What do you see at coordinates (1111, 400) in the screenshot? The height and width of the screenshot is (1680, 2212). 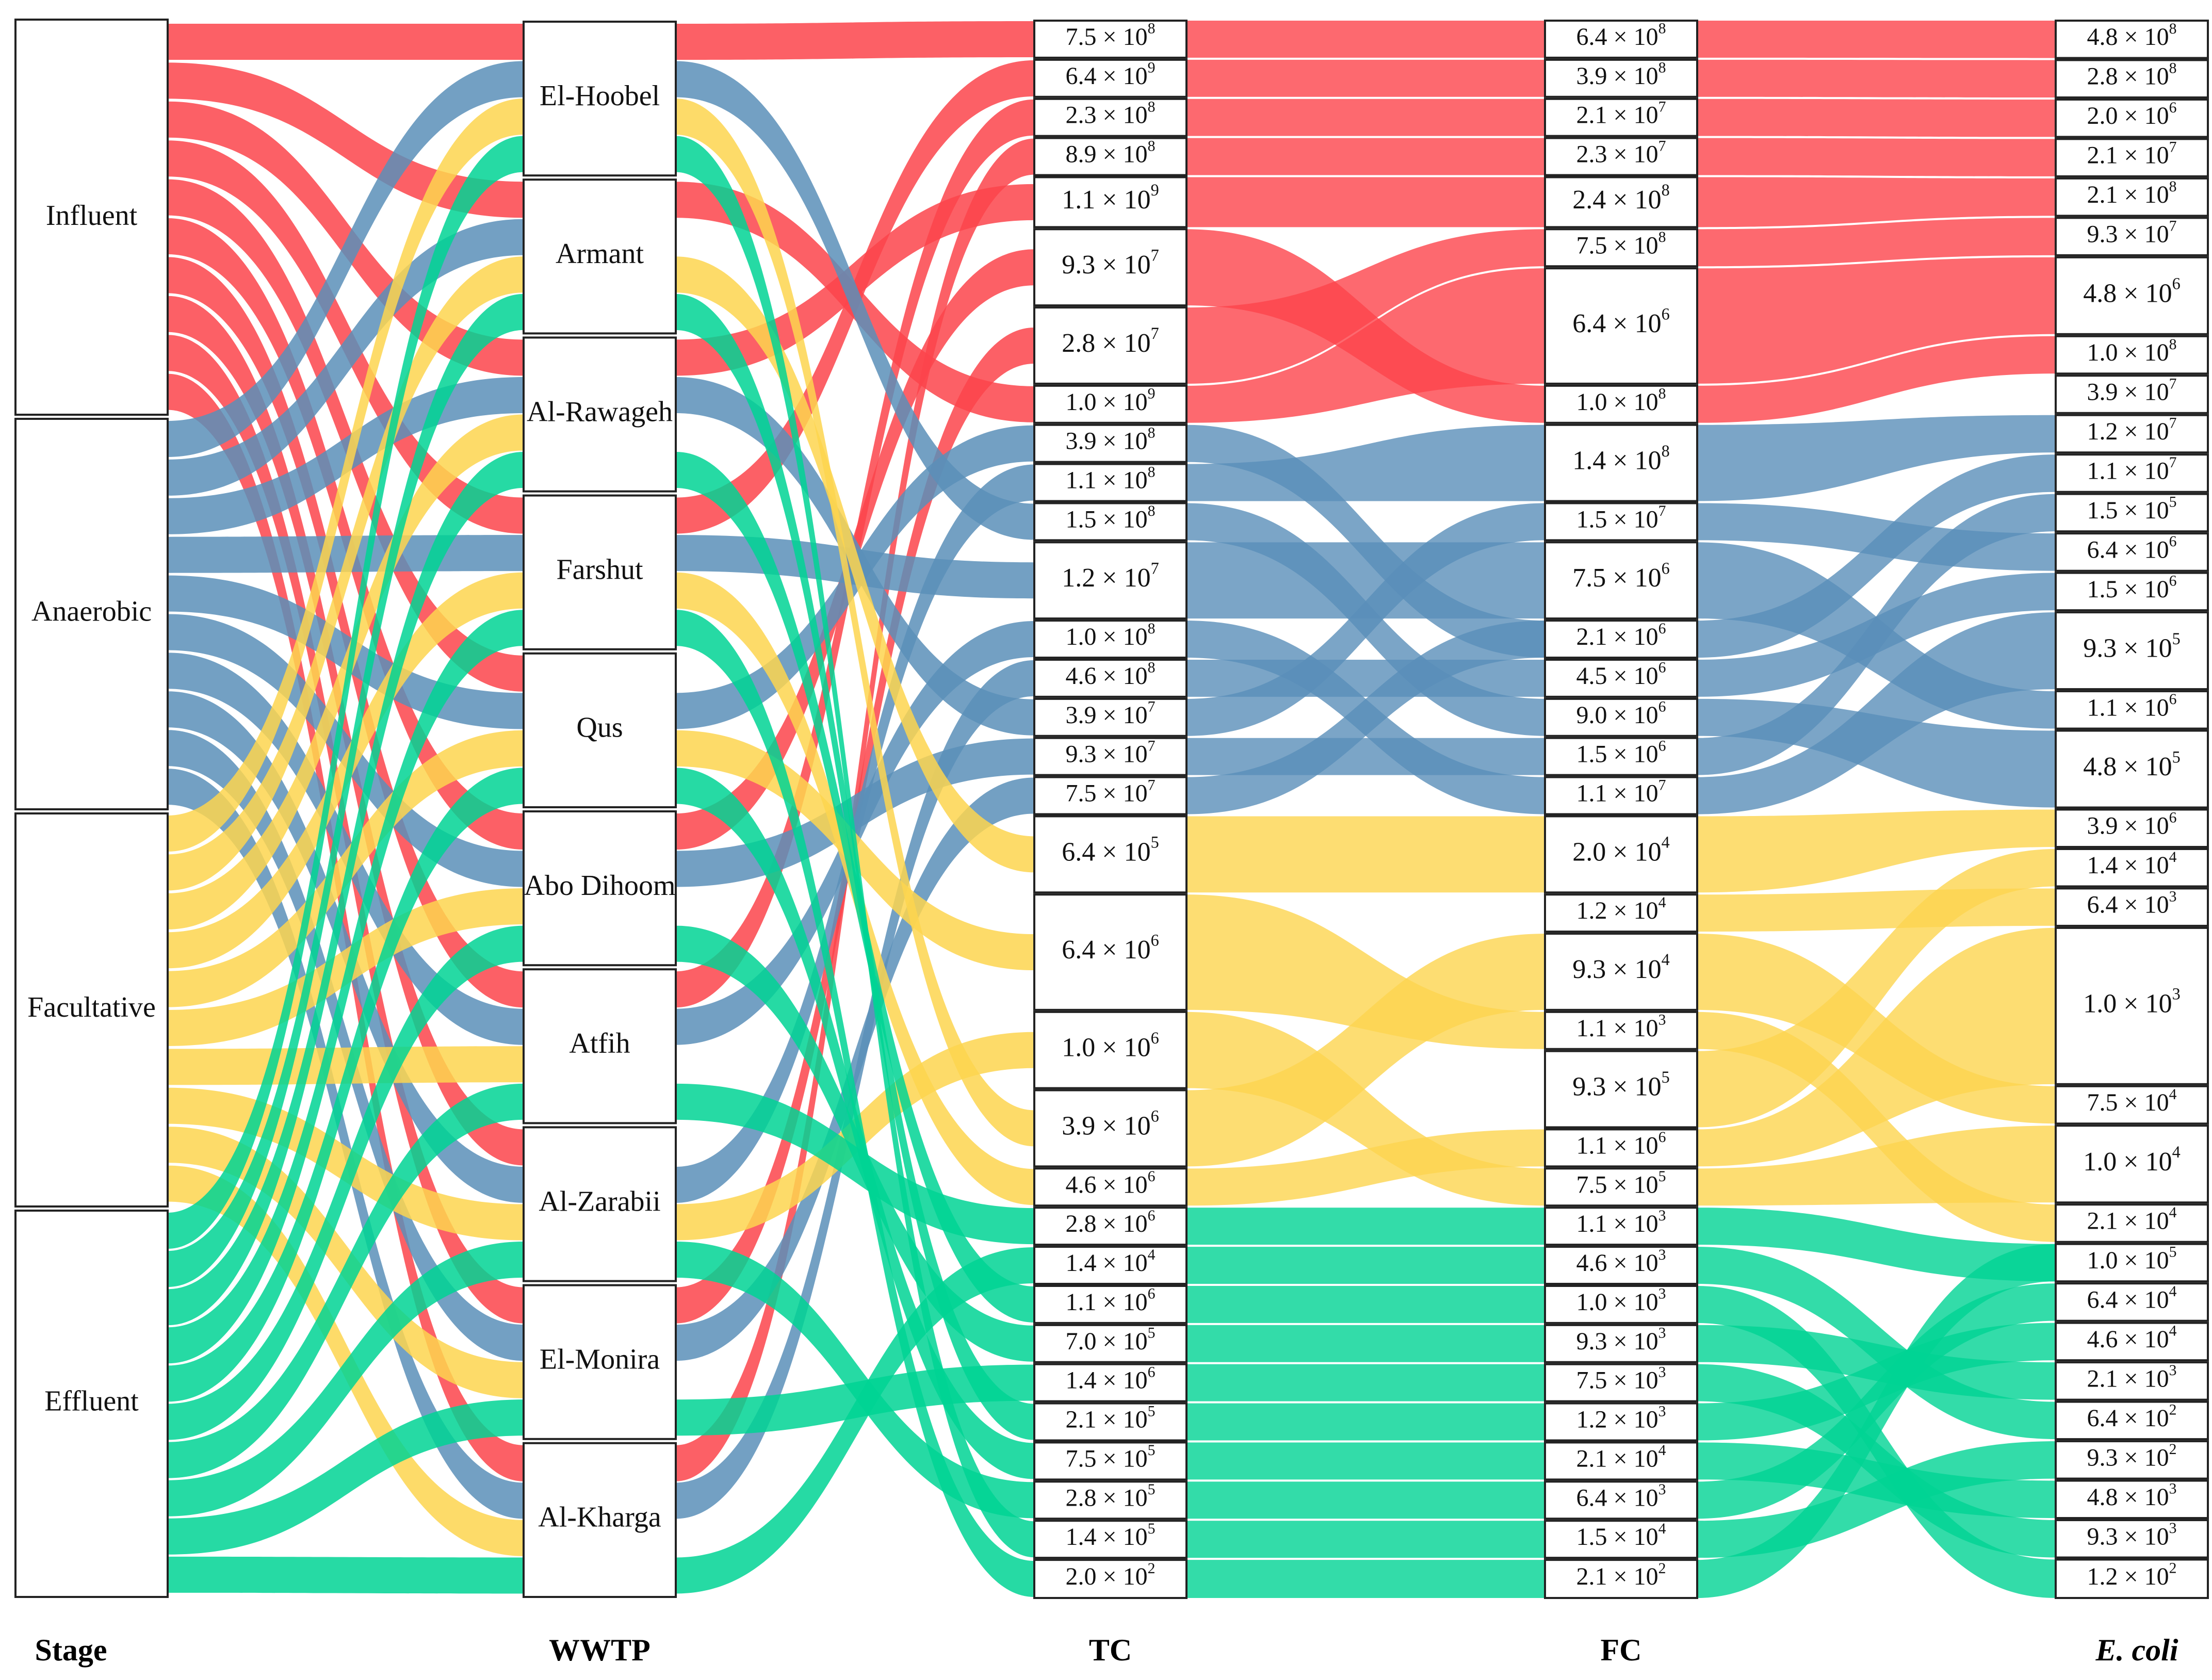 I see `tc-value-label: 1.0 × 10⁹` at bounding box center [1111, 400].